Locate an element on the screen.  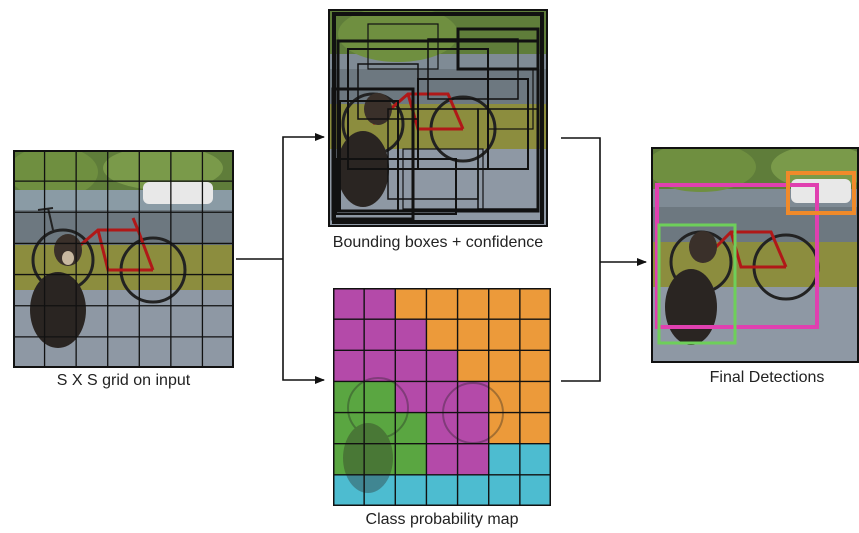
predicted-boxes is located at coordinates (438, 118).